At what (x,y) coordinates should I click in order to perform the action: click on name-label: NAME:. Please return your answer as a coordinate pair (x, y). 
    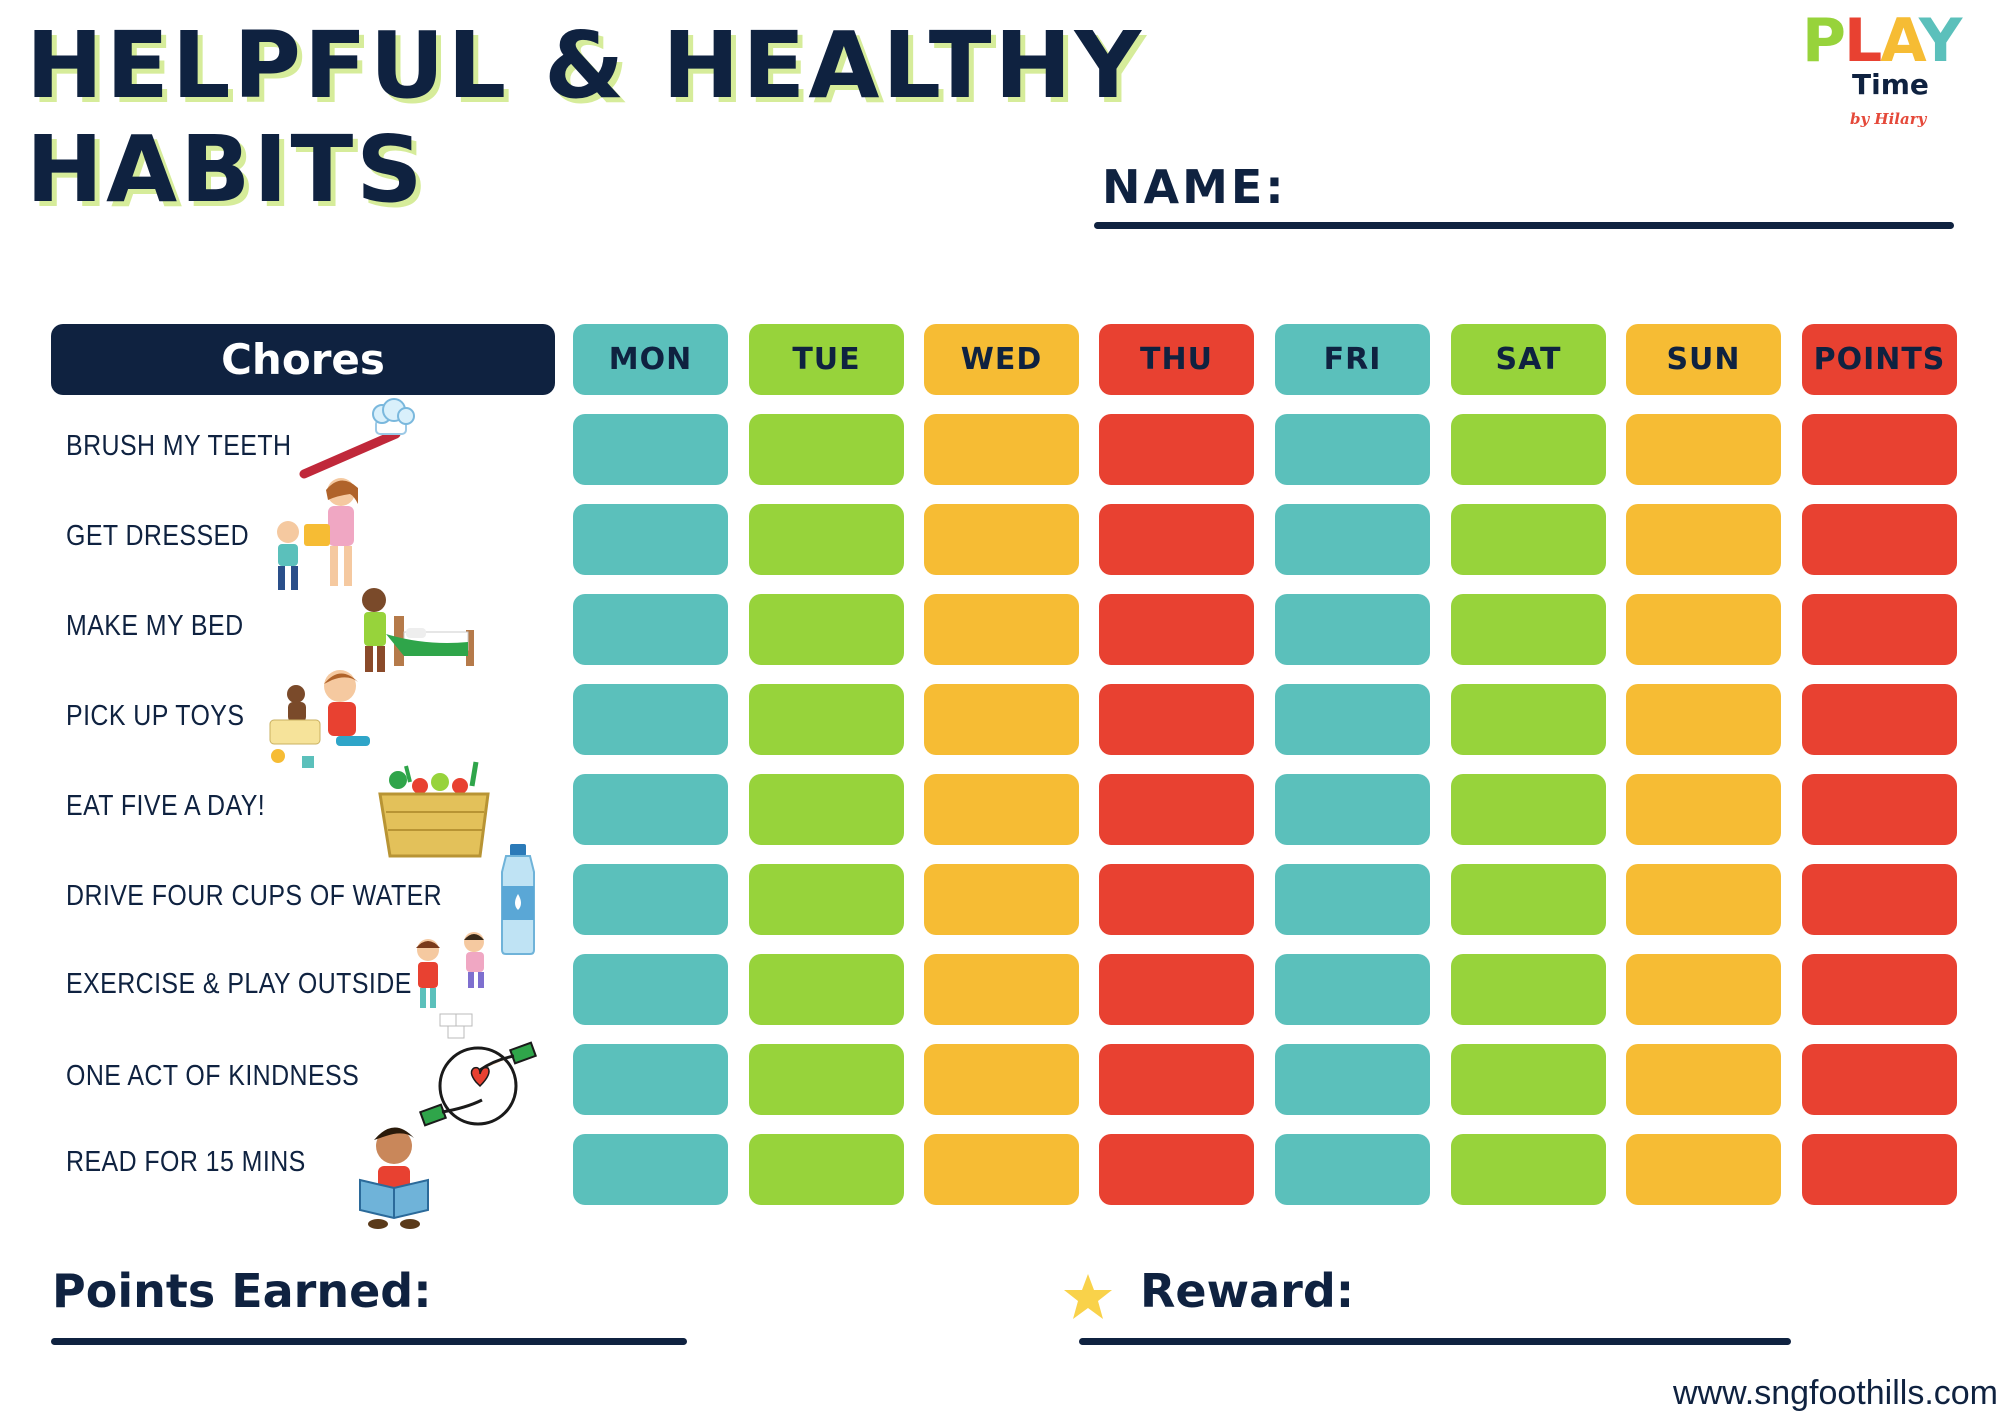
    Looking at the image, I should click on (1194, 187).